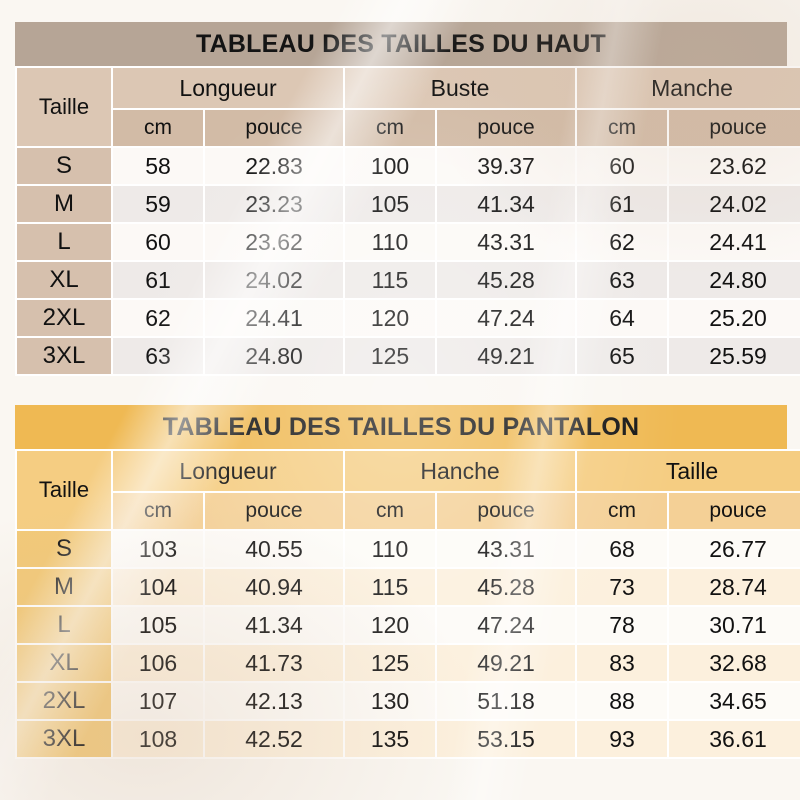 The width and height of the screenshot is (800, 800). What do you see at coordinates (158, 356) in the screenshot?
I see `cell-longueur-cm: 63` at bounding box center [158, 356].